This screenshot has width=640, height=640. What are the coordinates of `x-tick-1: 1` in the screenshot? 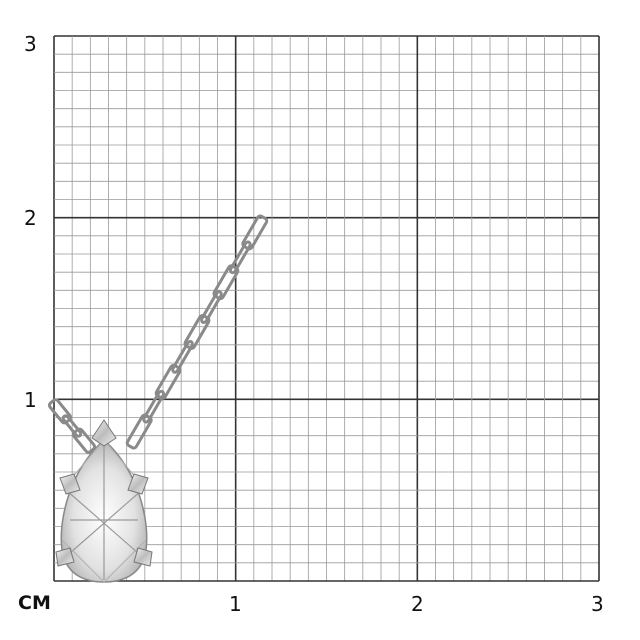 It's located at (235, 604).